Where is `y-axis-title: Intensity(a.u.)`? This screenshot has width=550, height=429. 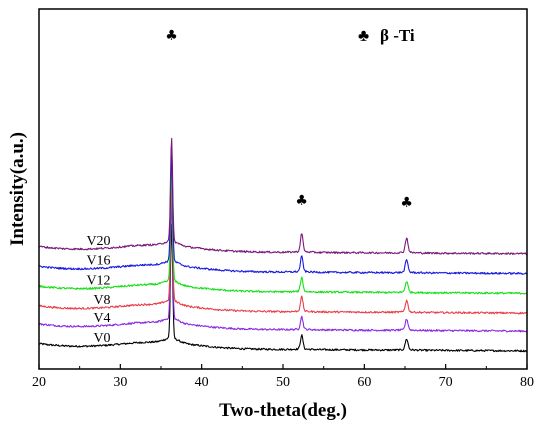 y-axis-title: Intensity(a.u.) is located at coordinates (17, 189).